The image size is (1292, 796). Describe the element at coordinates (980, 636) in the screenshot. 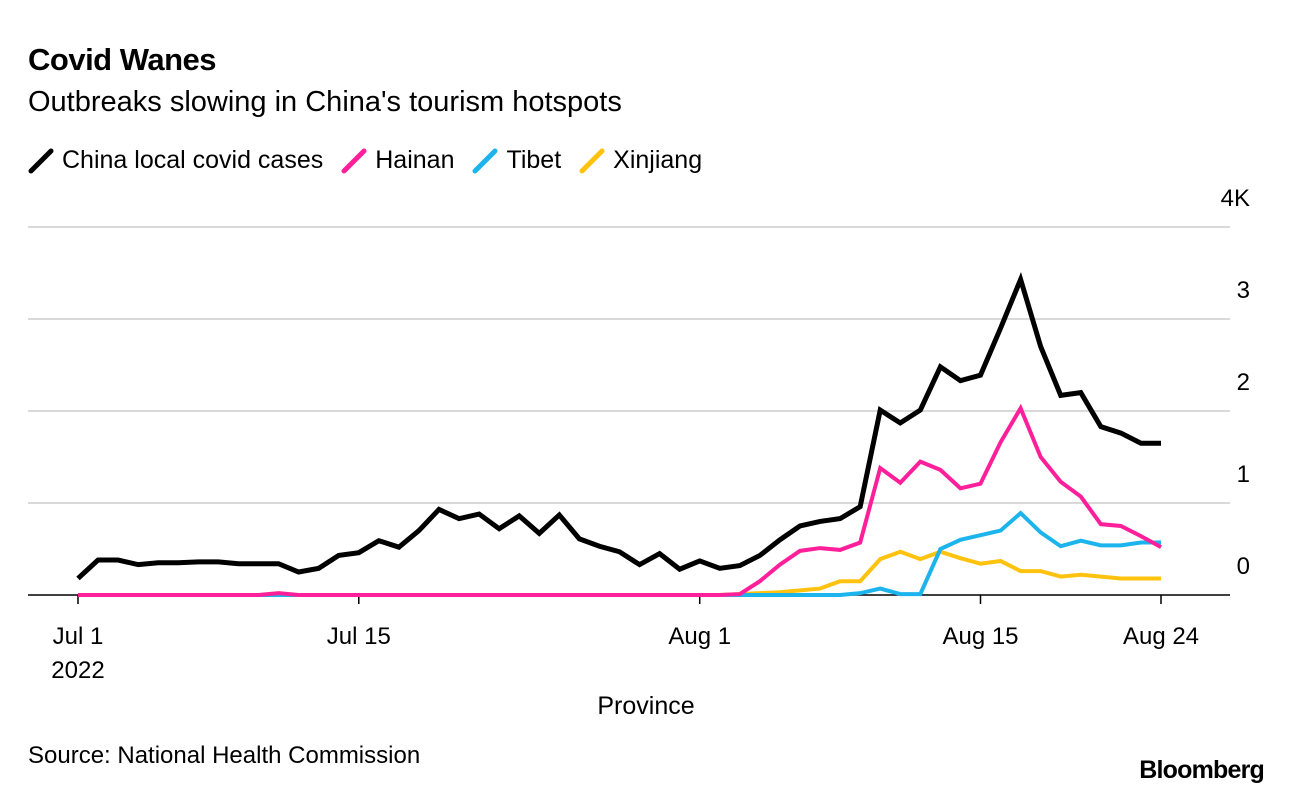

I see `x-tick-label: Aug 15` at that location.